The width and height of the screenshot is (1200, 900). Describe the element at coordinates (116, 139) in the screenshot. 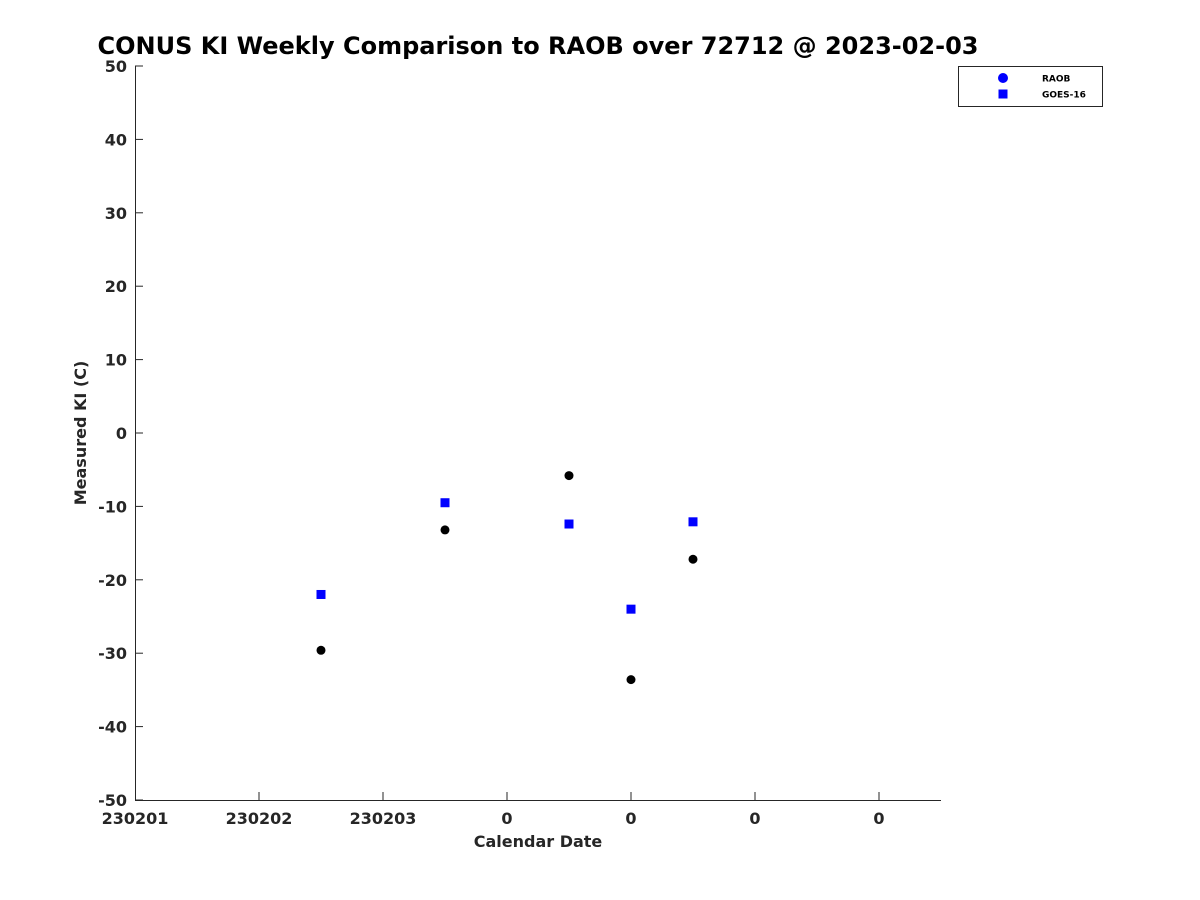

I see `y-tick-label: 40` at that location.